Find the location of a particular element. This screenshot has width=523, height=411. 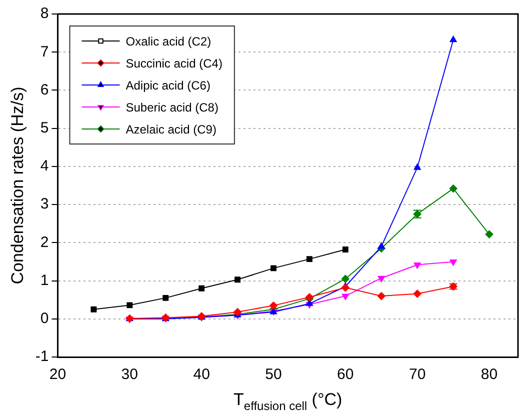

x-tick-label: 50 is located at coordinates (273, 375).